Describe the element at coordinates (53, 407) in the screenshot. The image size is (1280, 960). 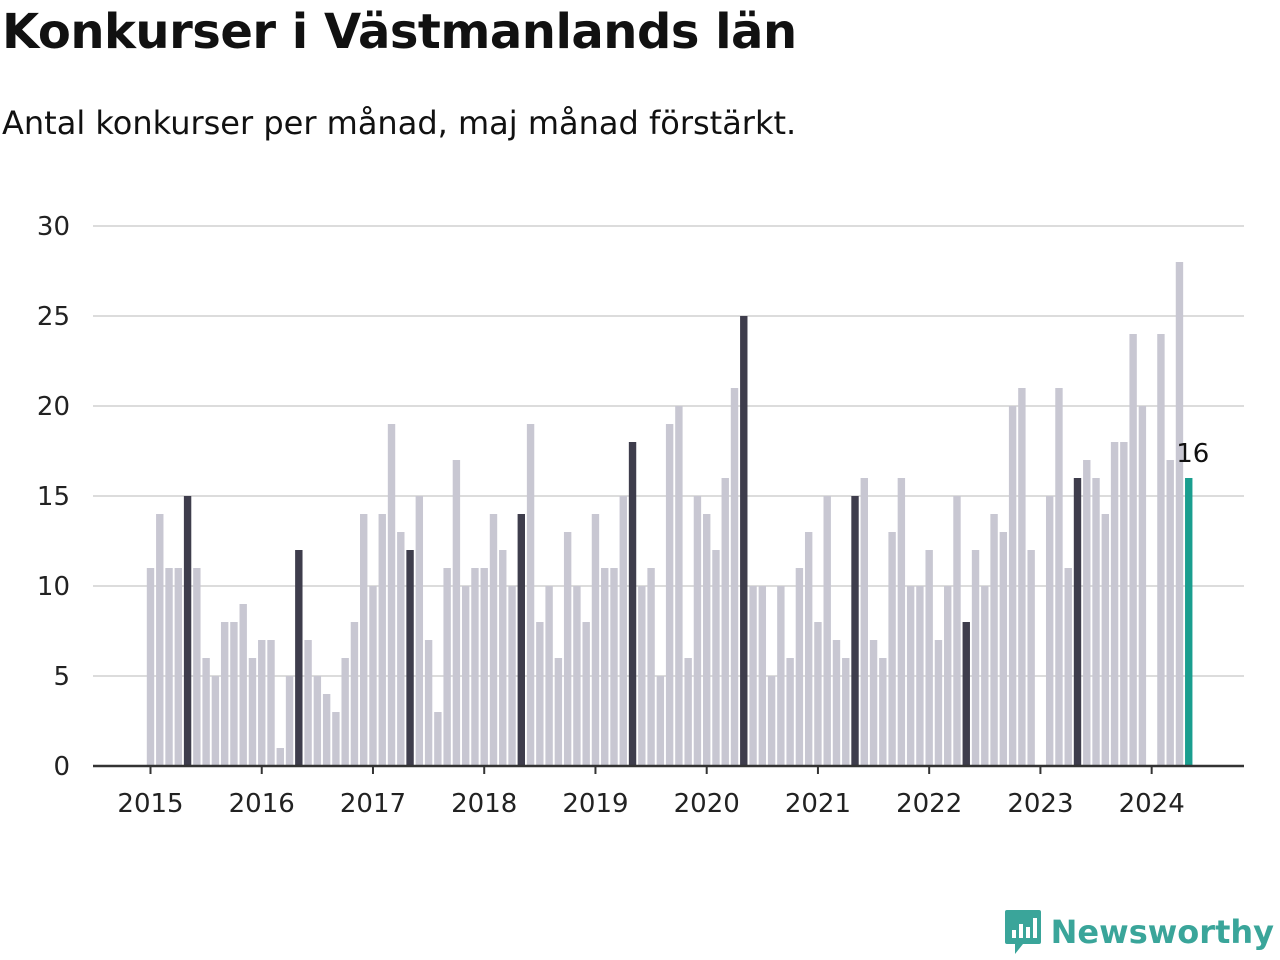
I see `y-tick-label: 20` at that location.